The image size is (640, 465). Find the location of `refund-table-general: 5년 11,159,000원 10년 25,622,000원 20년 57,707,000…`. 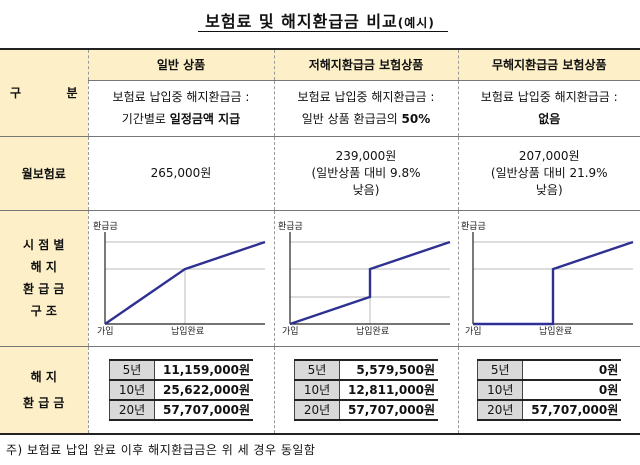

refund-table-general: 5년 11,159,000원 10년 25,622,000원 20년 57,707,000… is located at coordinates (181, 389).